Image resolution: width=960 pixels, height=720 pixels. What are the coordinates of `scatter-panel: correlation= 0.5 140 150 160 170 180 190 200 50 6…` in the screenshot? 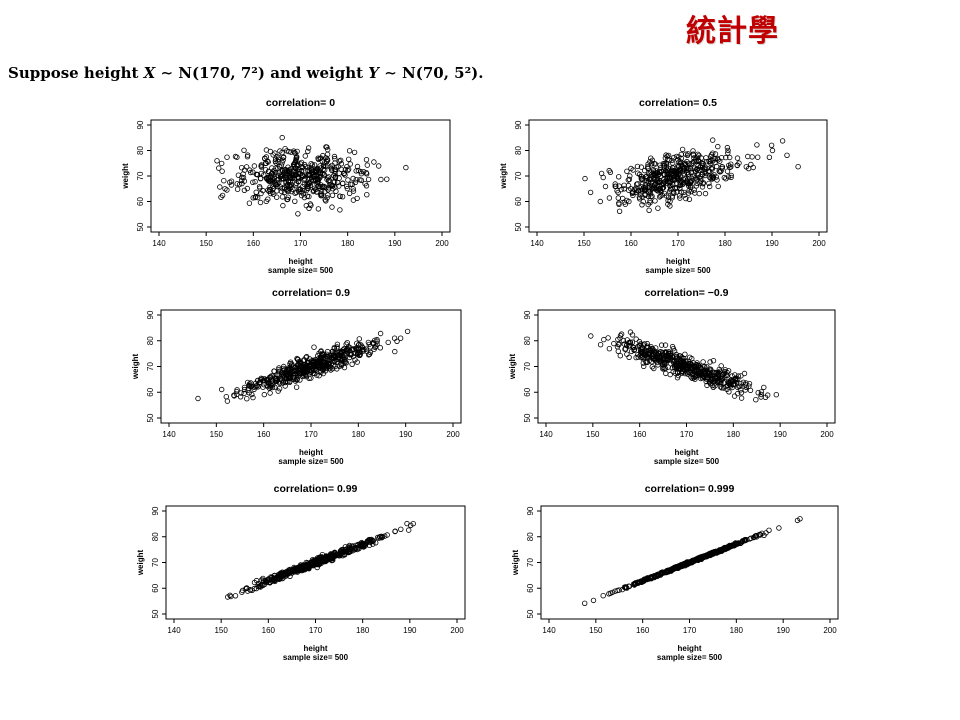 It's located at (663, 186).